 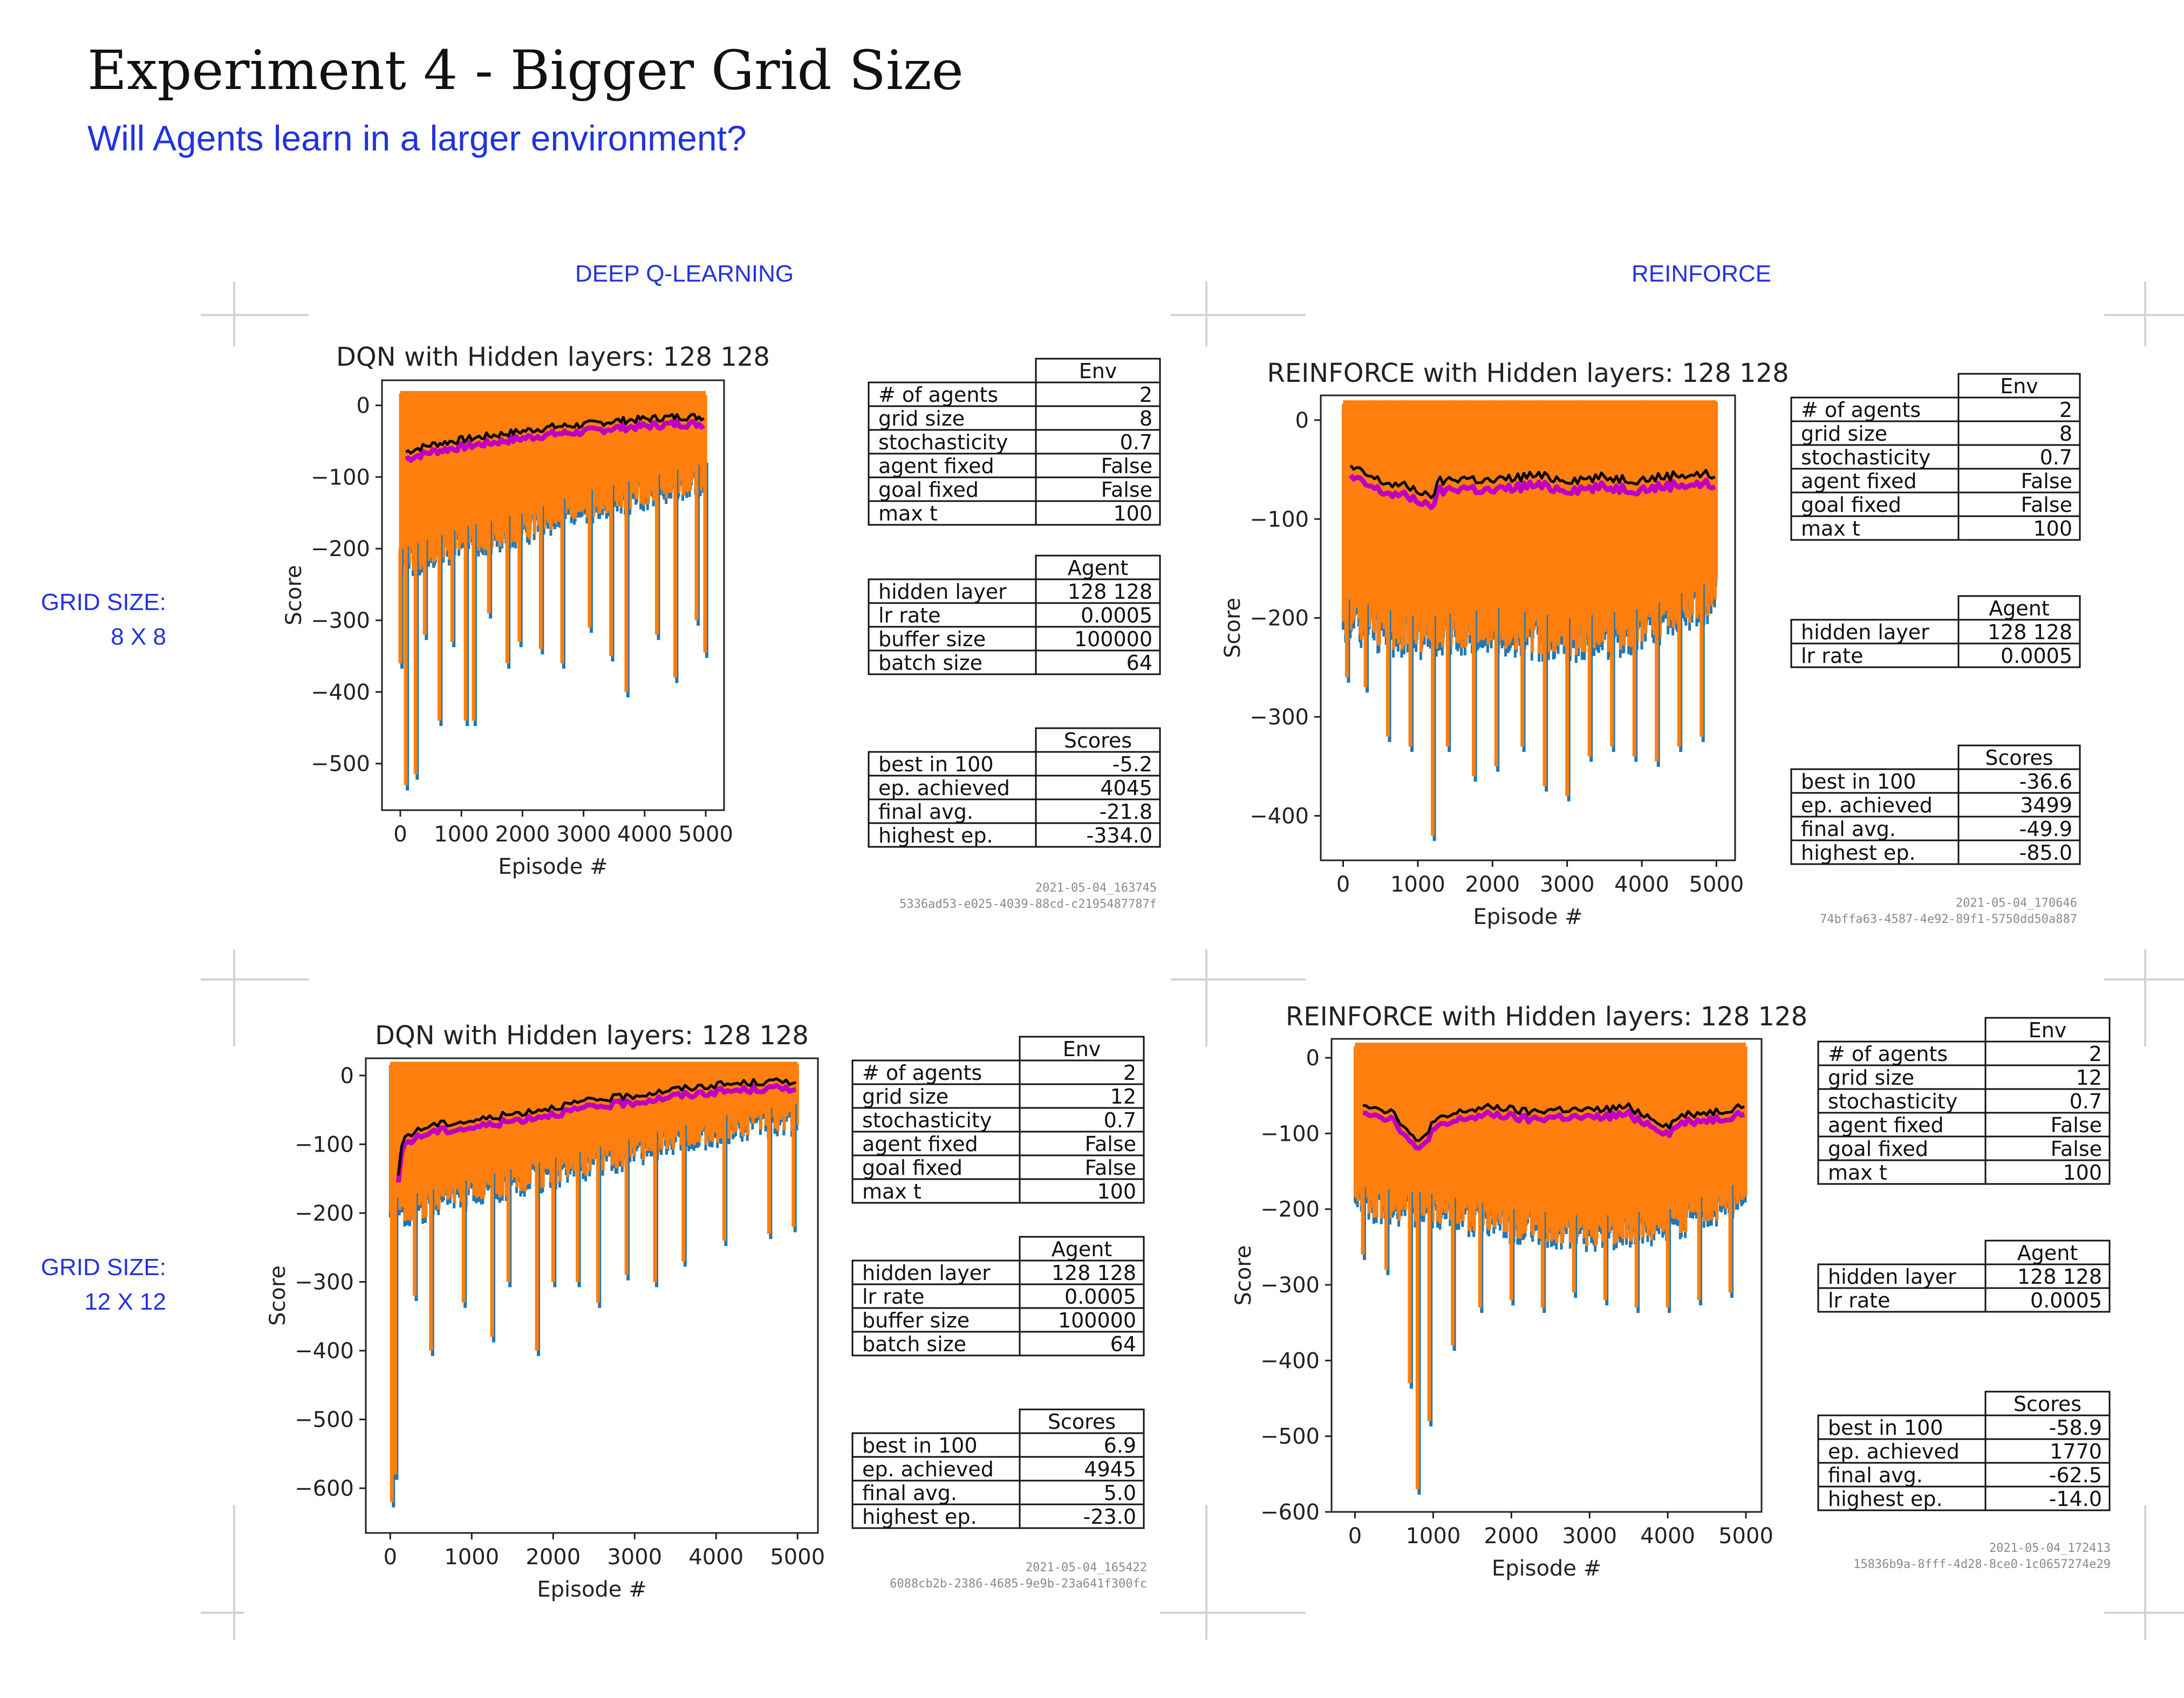 What do you see at coordinates (1110, 1469) in the screenshot?
I see `table-row-value: 4945` at bounding box center [1110, 1469].